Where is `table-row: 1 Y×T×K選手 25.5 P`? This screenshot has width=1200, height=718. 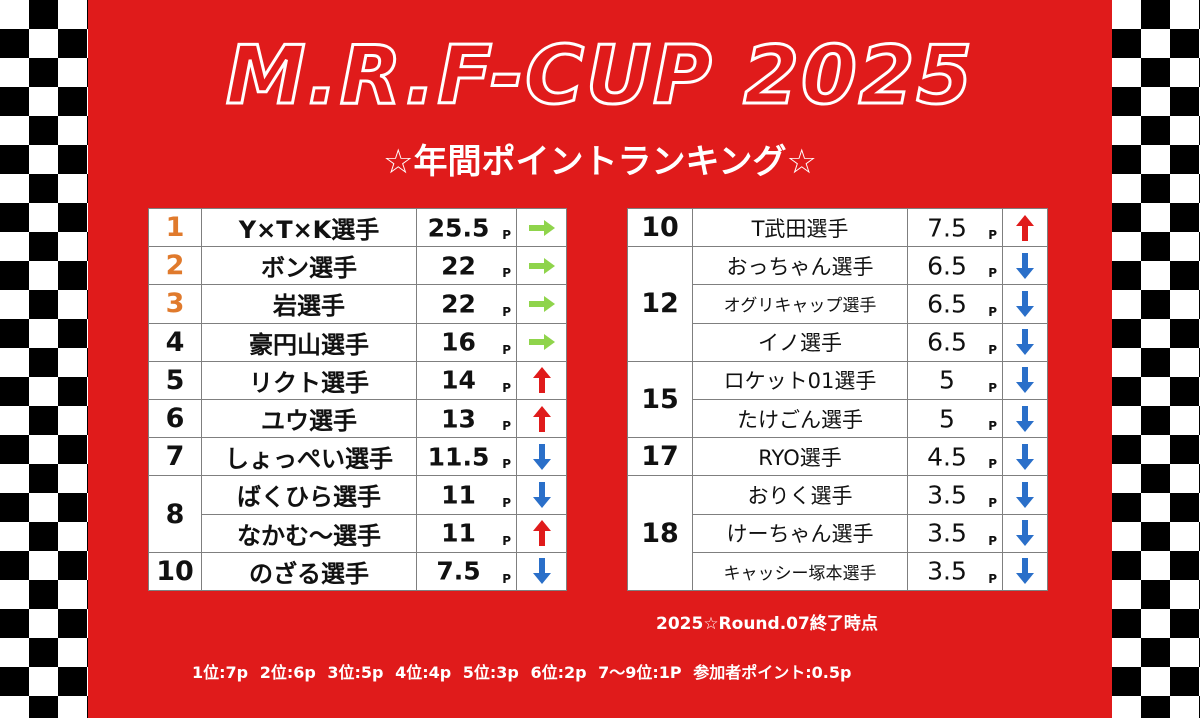 table-row: 1 Y×T×K選手 25.5 P is located at coordinates (357, 227).